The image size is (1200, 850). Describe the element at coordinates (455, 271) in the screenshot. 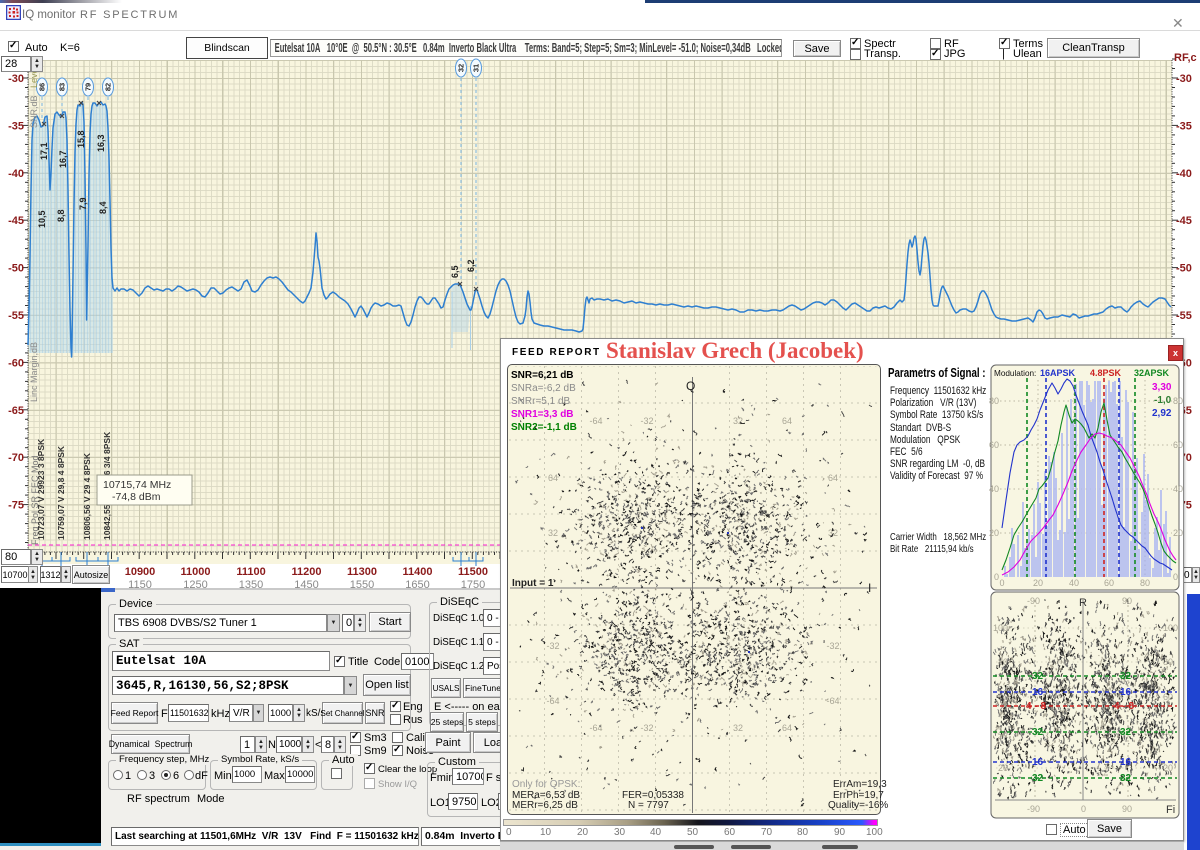

I see `svg-text: 6,5` at that location.